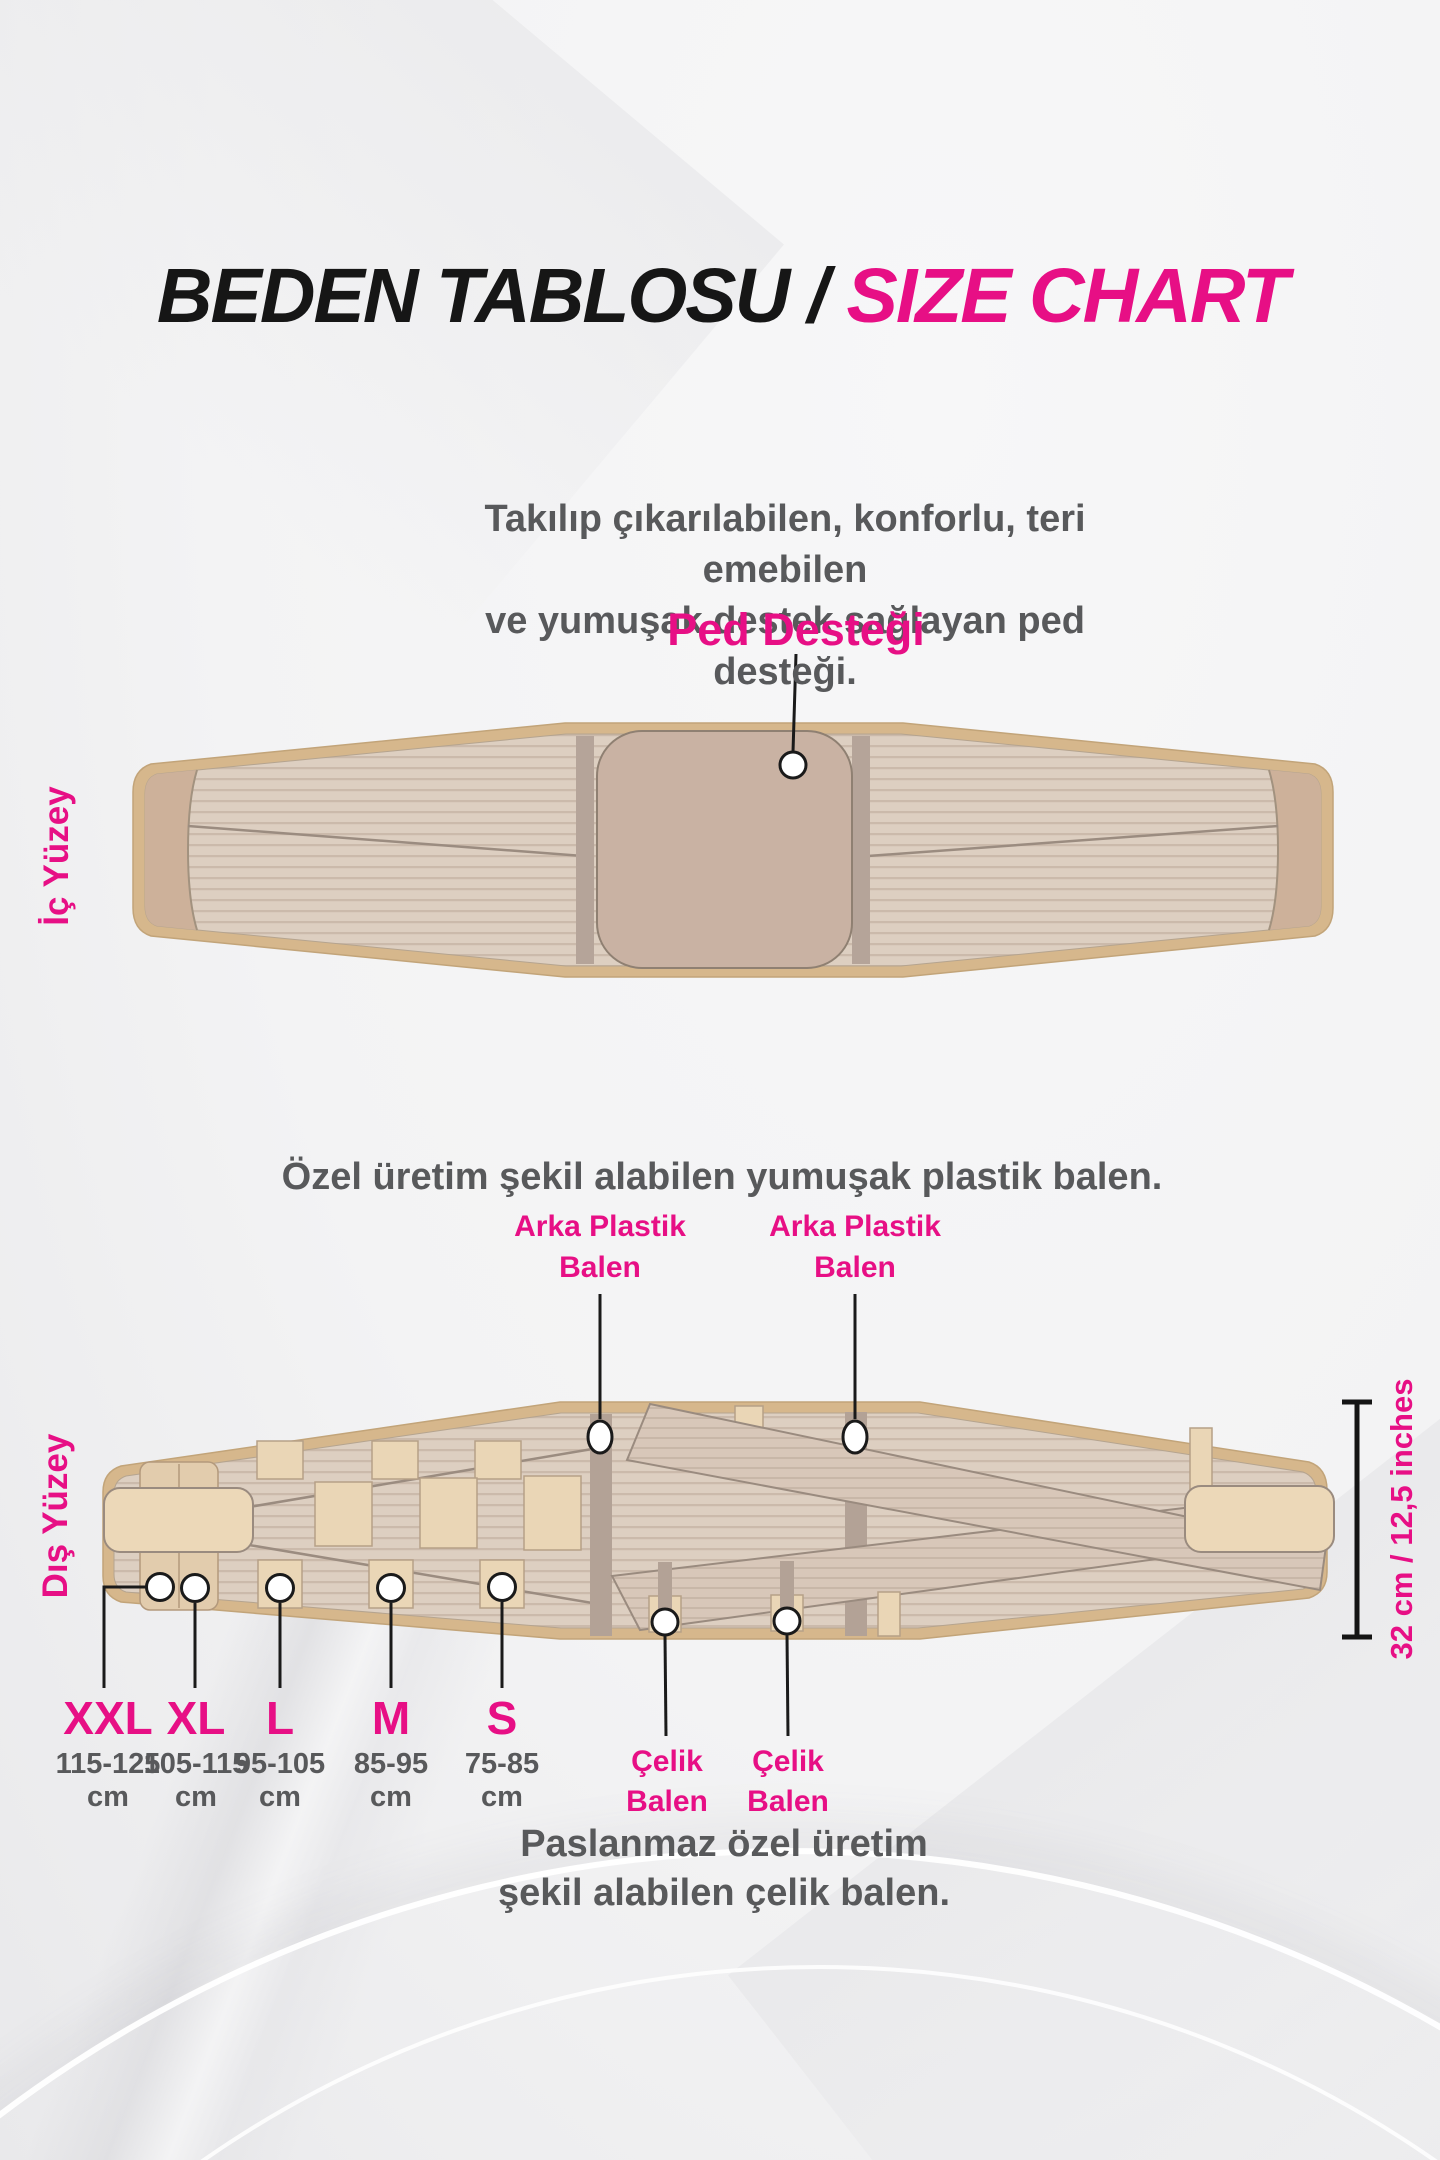 The width and height of the screenshot is (1440, 2160). What do you see at coordinates (502, 1780) in the screenshot?
I see `size-range: 75-85 cm` at bounding box center [502, 1780].